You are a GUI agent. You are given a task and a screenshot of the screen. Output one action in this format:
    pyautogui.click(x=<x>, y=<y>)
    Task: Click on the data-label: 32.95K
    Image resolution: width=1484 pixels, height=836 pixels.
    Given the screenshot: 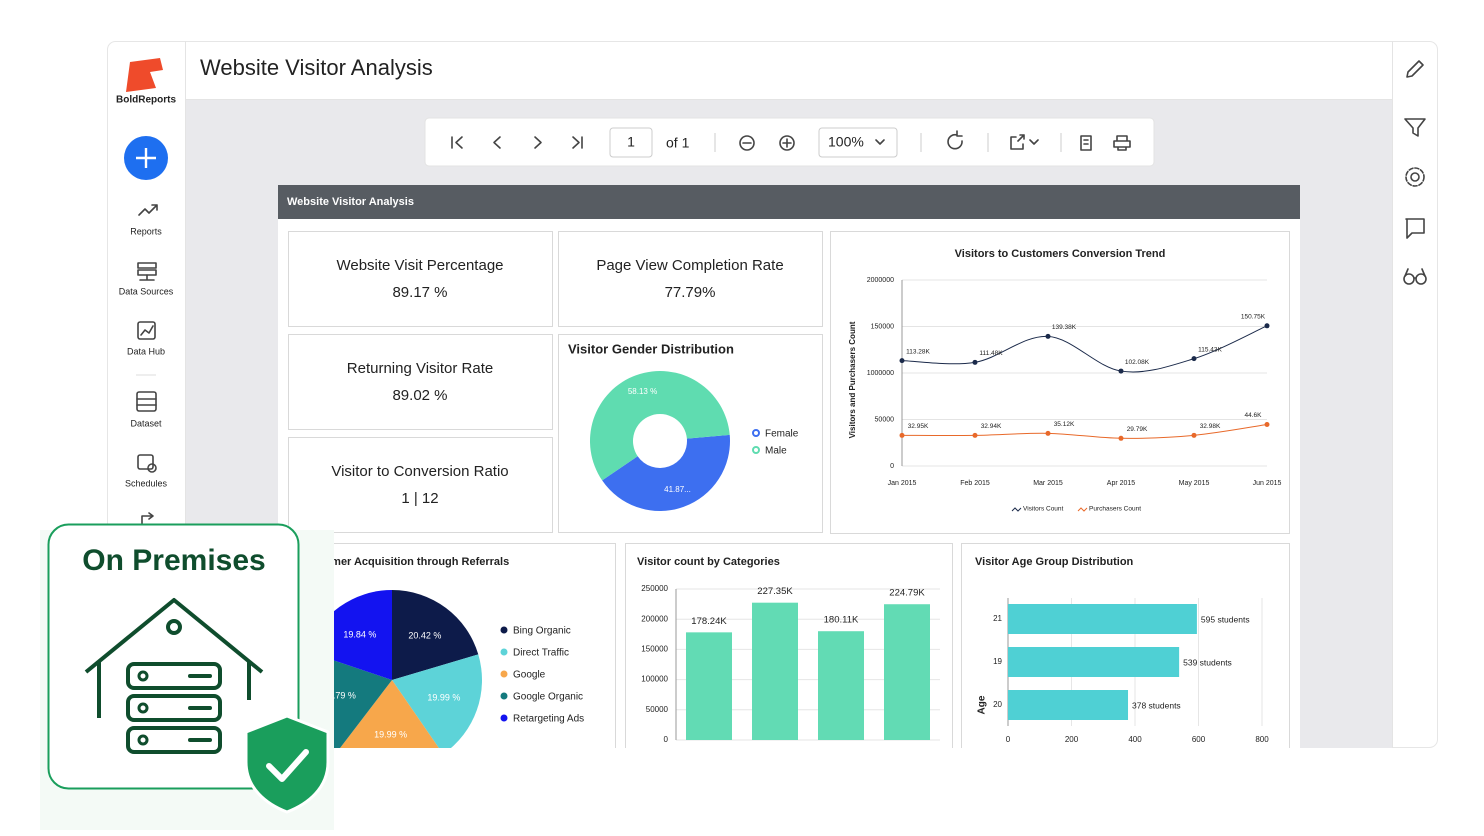 What is the action you would take?
    pyautogui.click(x=918, y=426)
    